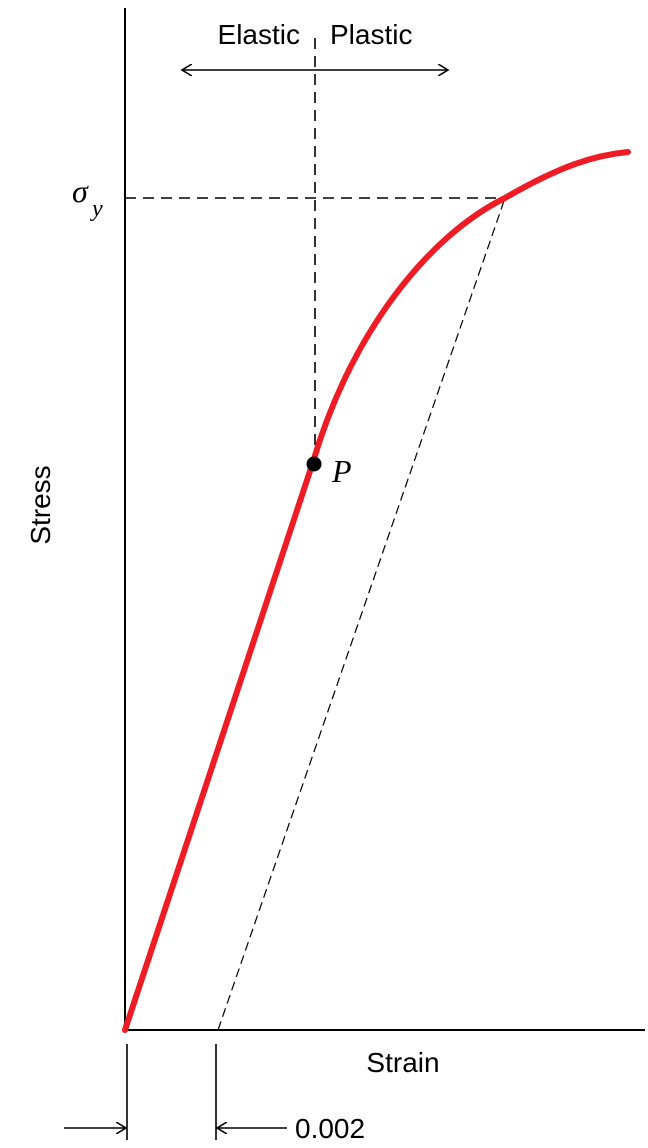  I want to click on offset-value-label: 0.002, so click(330, 1128).